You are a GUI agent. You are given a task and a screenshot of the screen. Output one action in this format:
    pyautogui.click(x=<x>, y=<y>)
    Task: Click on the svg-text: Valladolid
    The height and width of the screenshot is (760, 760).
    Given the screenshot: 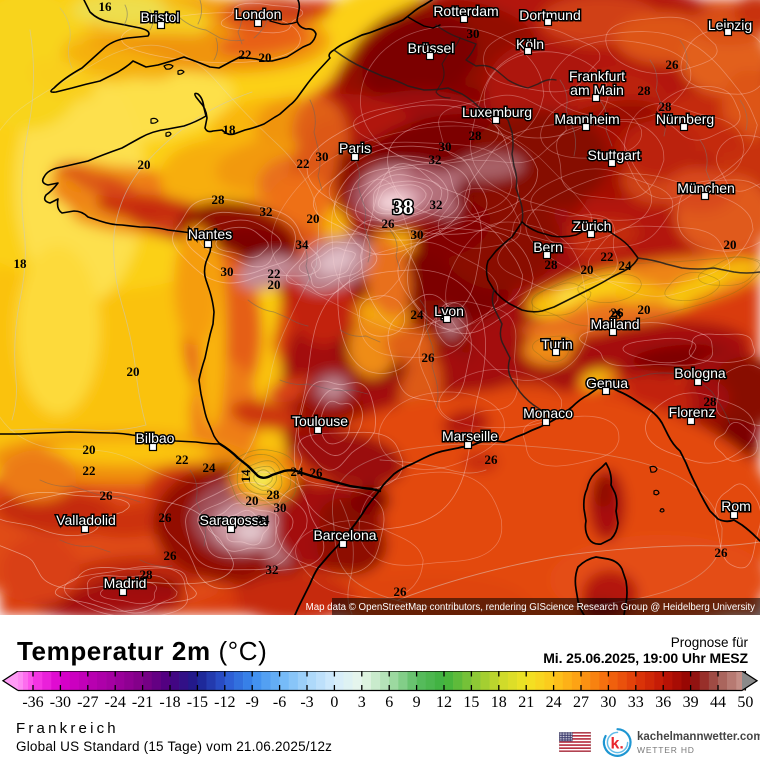 What is the action you would take?
    pyautogui.click(x=86, y=520)
    